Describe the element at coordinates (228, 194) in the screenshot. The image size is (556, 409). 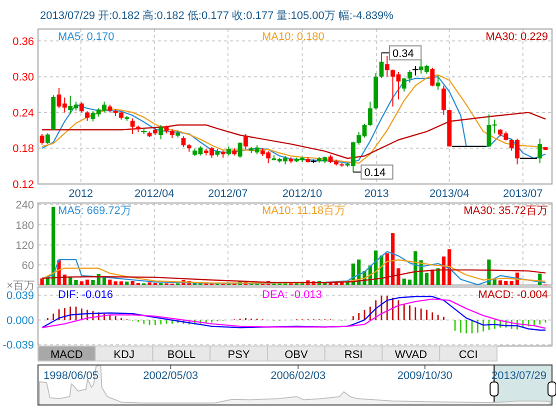
I see `x-tick-label: 2012/07` at that location.